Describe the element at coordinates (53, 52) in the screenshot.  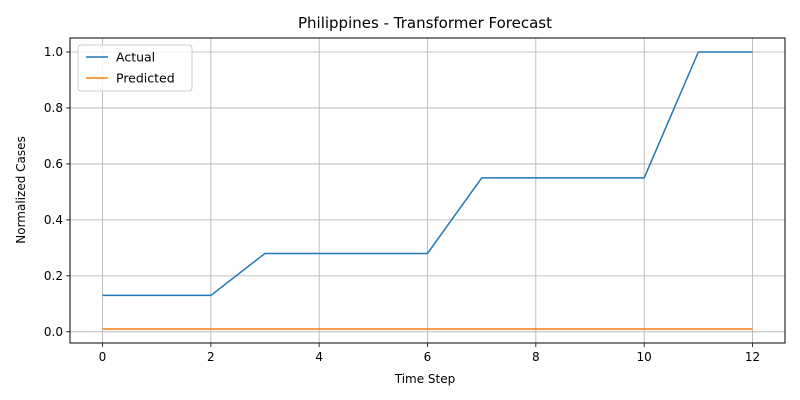
I see `y-tick-label: 1.0` at that location.